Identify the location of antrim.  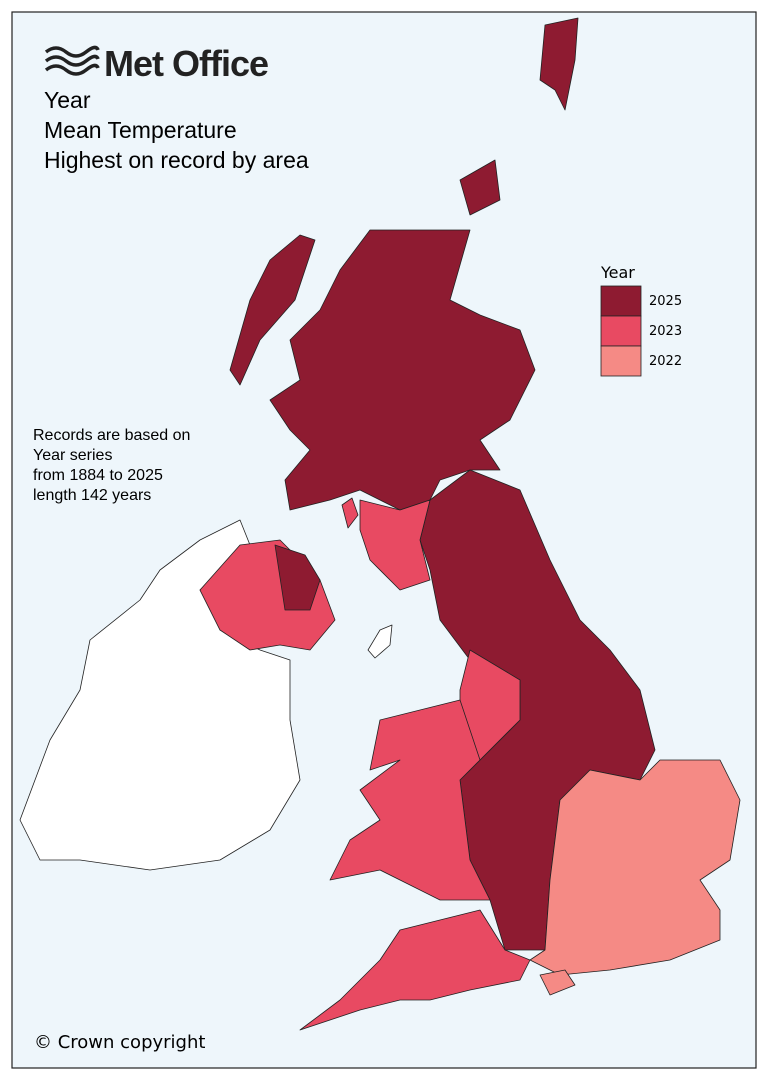
(297, 577).